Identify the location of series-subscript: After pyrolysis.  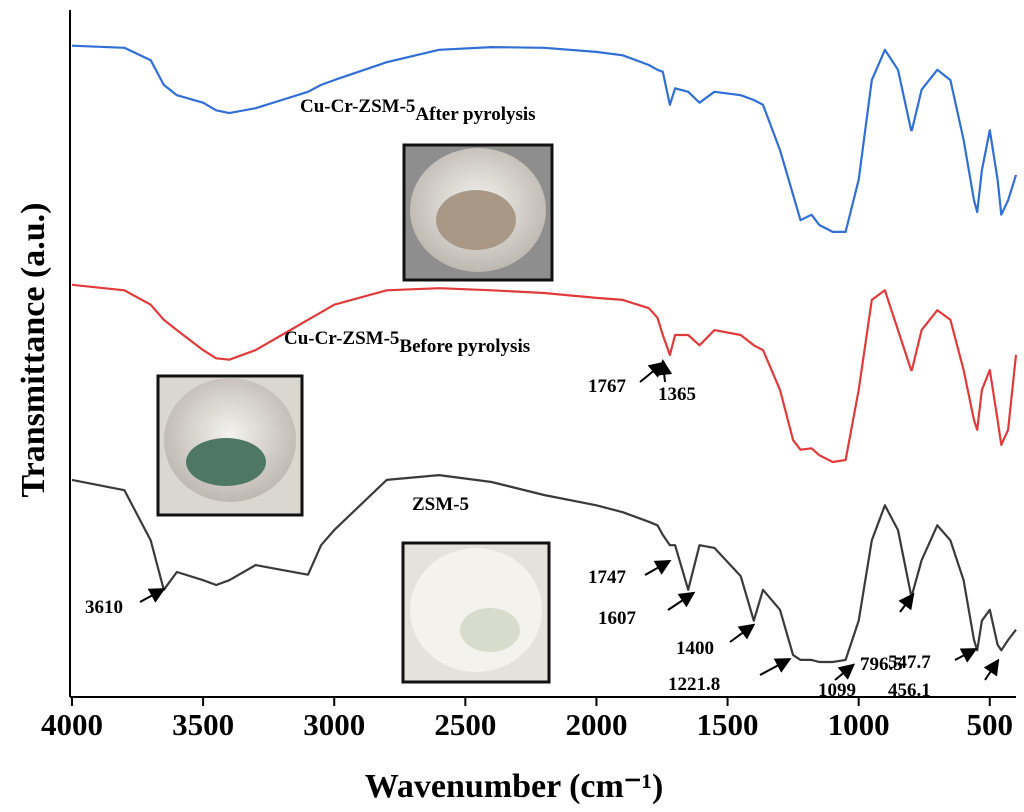
(475, 114).